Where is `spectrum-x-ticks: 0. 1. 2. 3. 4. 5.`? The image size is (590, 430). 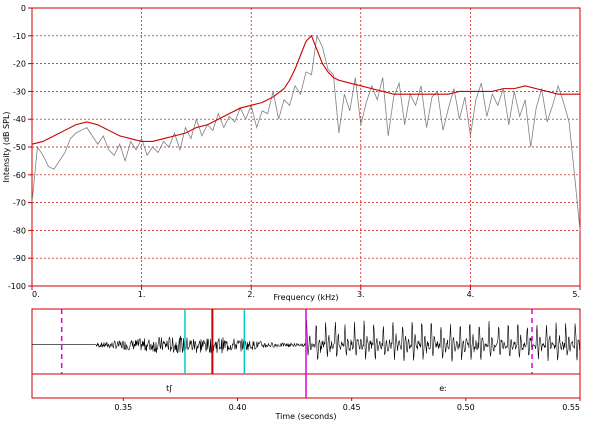 spectrum-x-ticks: 0. 1. 2. 3. 4. 5. is located at coordinates (306, 292).